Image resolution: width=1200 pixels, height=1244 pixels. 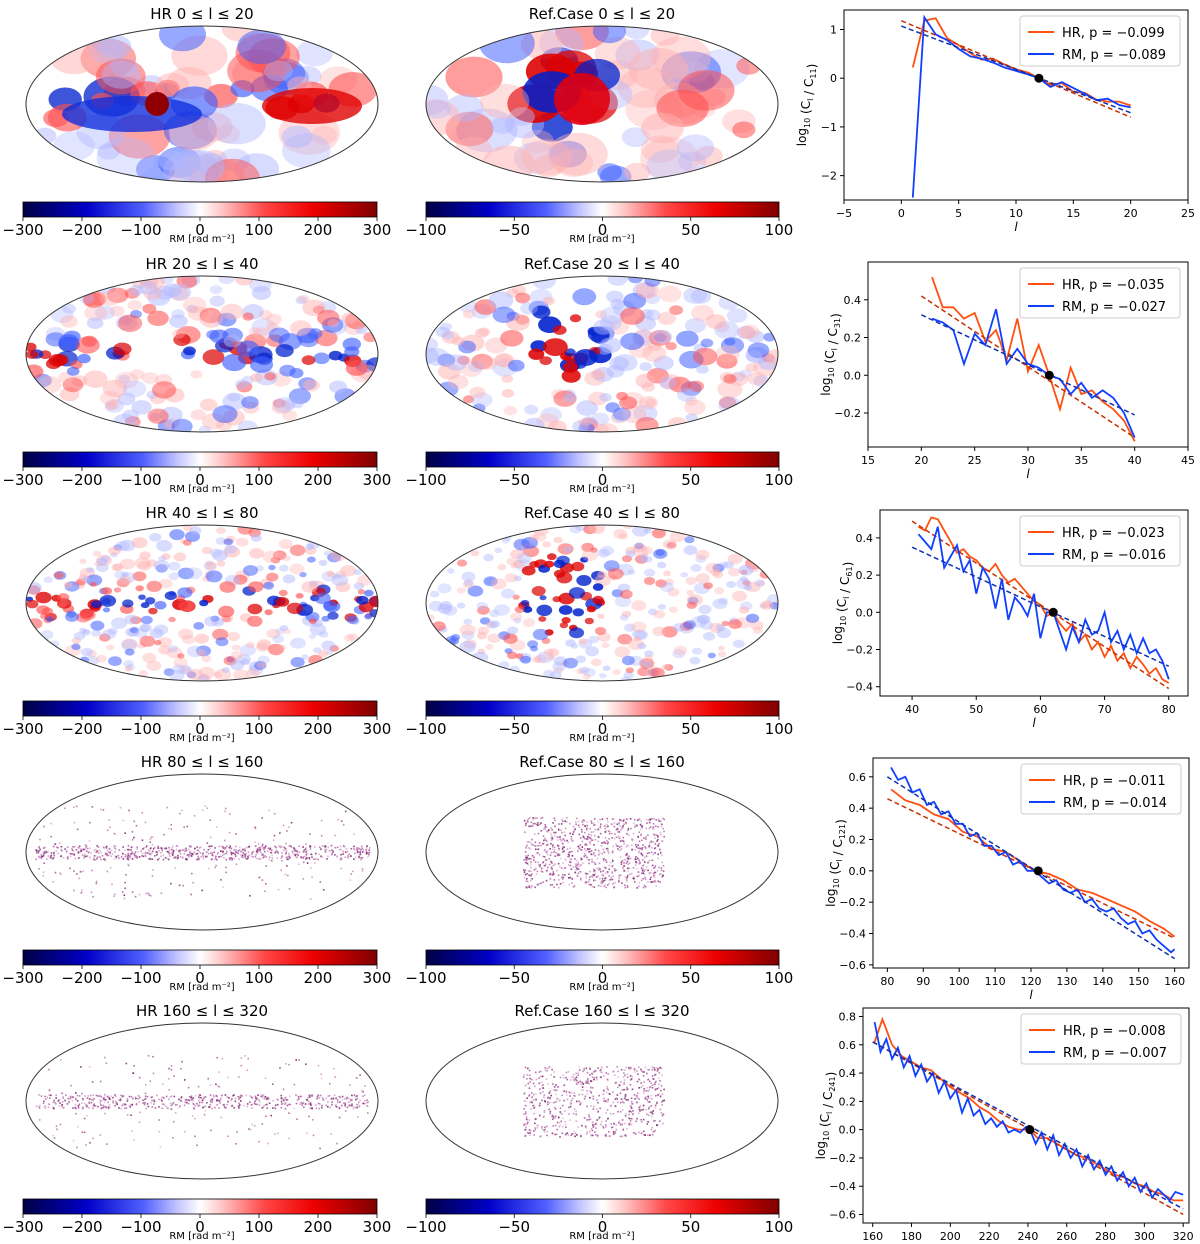 What do you see at coordinates (1113, 285) in the screenshot?
I see `legend-entry: HR, p = −0.035` at bounding box center [1113, 285].